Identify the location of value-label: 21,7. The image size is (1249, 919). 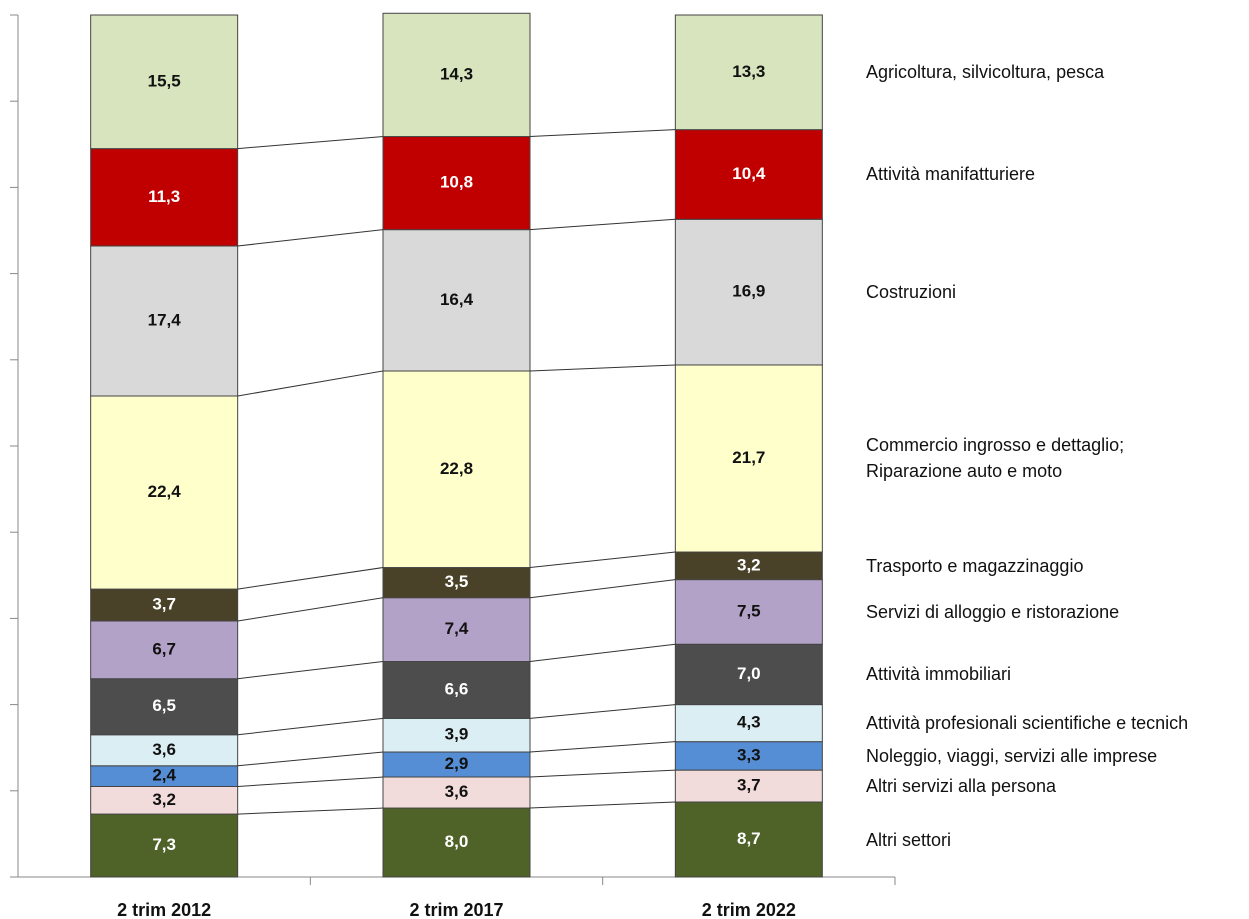
(748, 457).